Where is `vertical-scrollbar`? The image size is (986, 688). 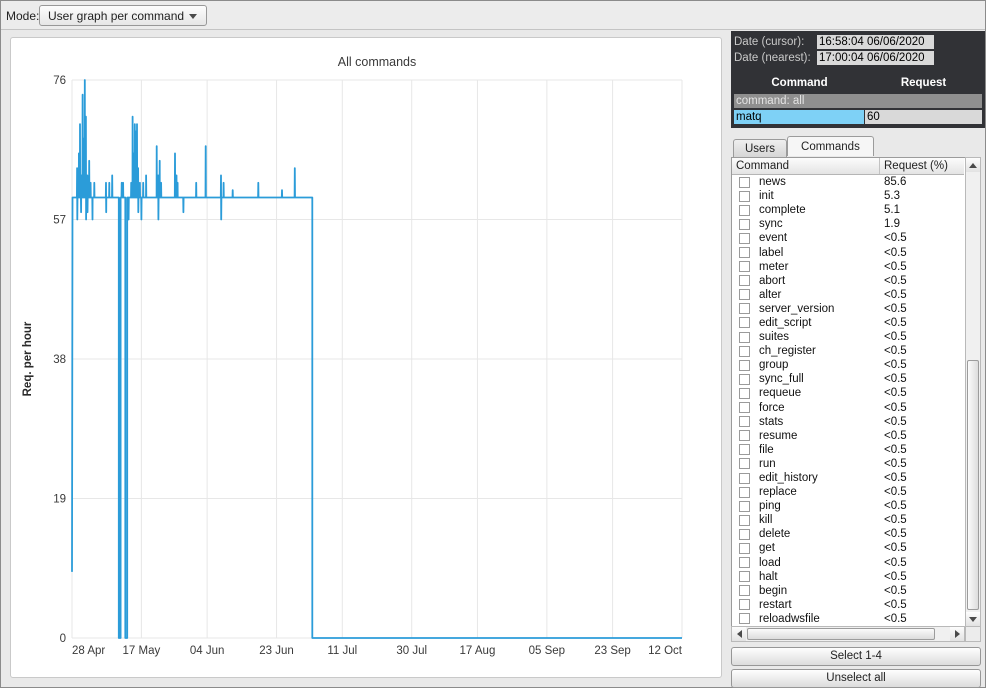
vertical-scrollbar is located at coordinates (973, 392).